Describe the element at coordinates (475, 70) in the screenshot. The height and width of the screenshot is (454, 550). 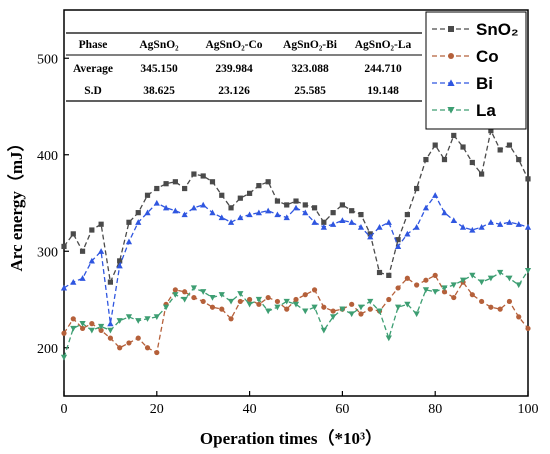
I see `legend-items: SnO₂ Co Bi La` at that location.